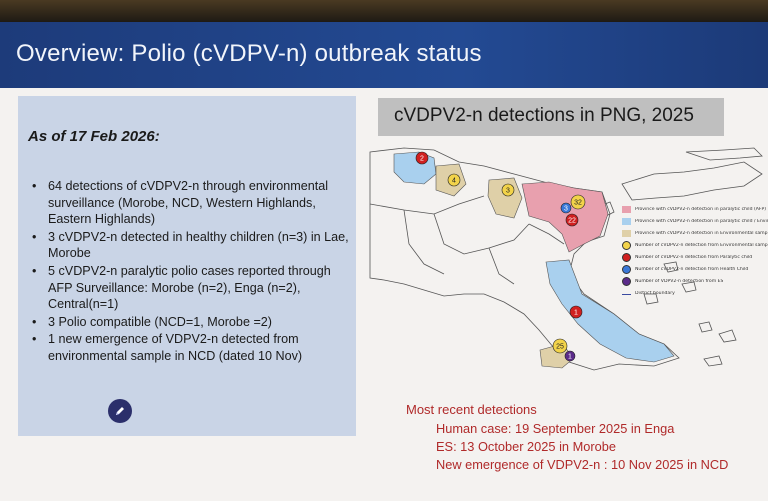  What do you see at coordinates (94, 136) in the screenshot?
I see `as-of-date: As of 17 Feb 2026:` at bounding box center [94, 136].